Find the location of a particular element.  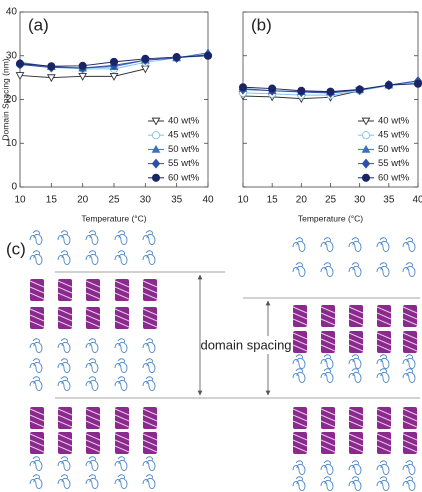

y-tick-label: 0 is located at coordinates (14, 187).